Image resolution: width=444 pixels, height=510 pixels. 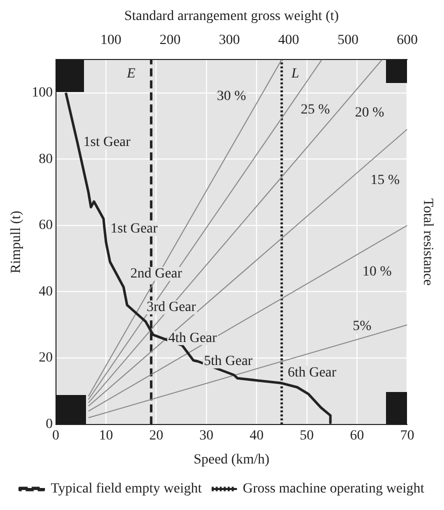 I want to click on annotation: 5%, so click(x=362, y=326).